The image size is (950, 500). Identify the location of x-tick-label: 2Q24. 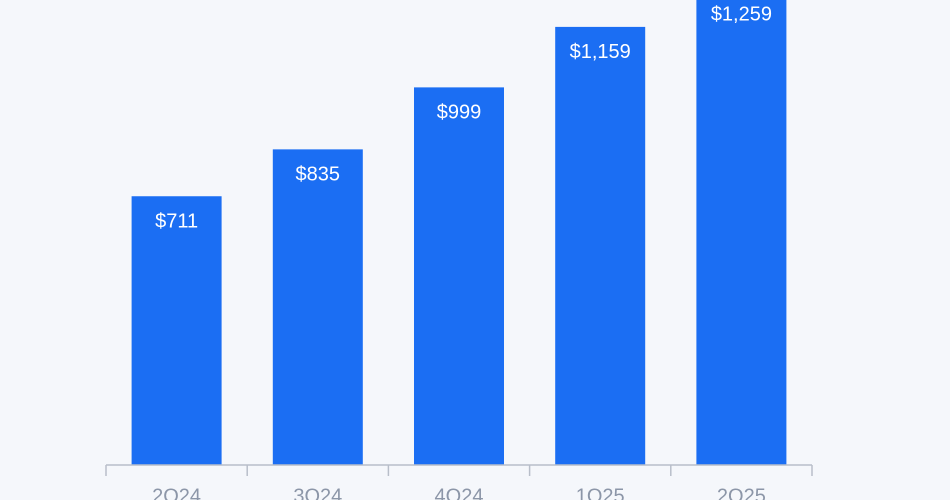
(176, 492).